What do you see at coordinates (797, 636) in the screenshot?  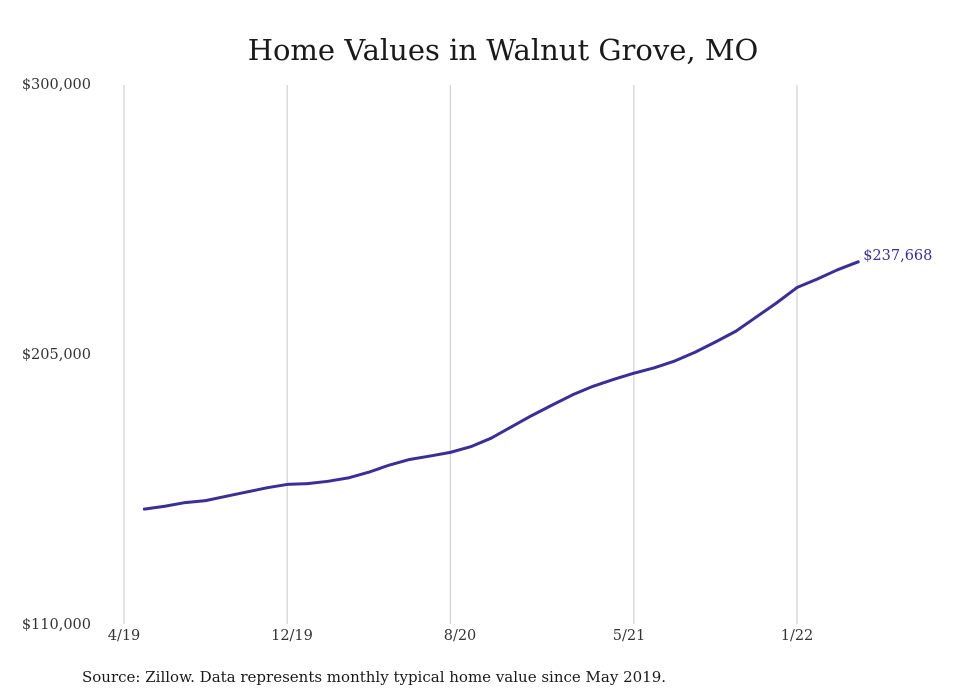 I see `x-tick-label-1-22: 1/22` at bounding box center [797, 636].